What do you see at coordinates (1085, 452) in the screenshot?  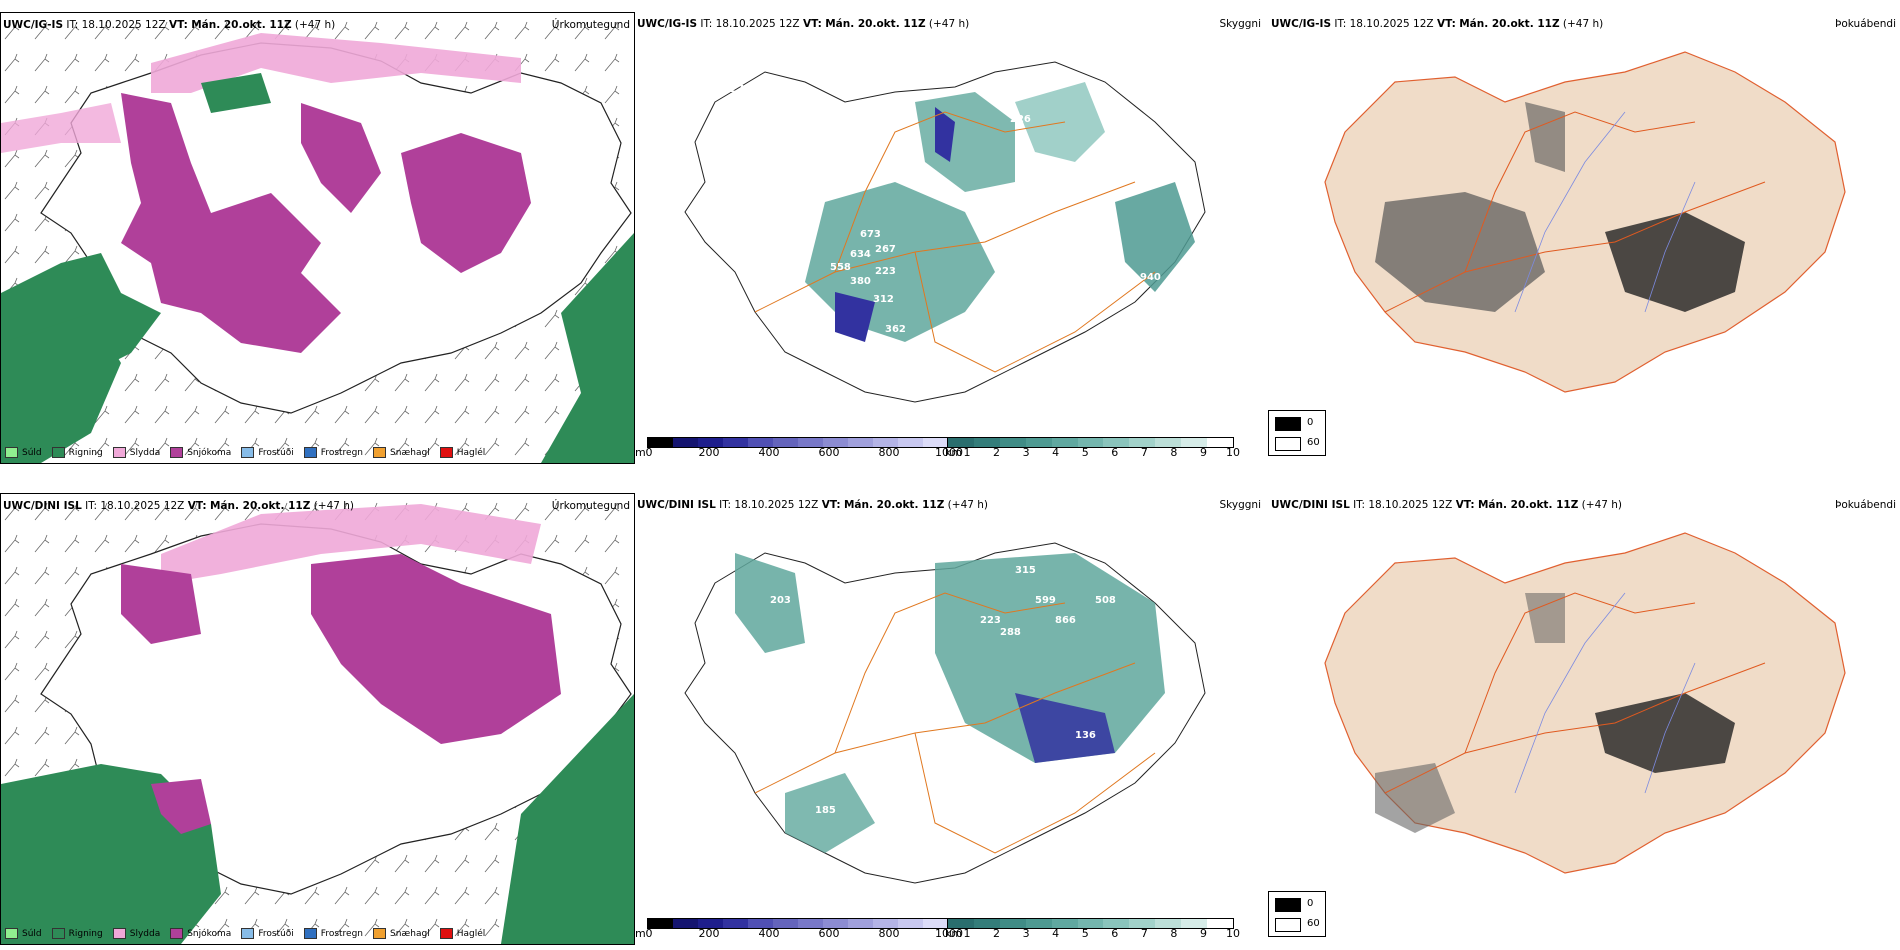 I see `colorbar-tick-label: 5` at bounding box center [1085, 452].